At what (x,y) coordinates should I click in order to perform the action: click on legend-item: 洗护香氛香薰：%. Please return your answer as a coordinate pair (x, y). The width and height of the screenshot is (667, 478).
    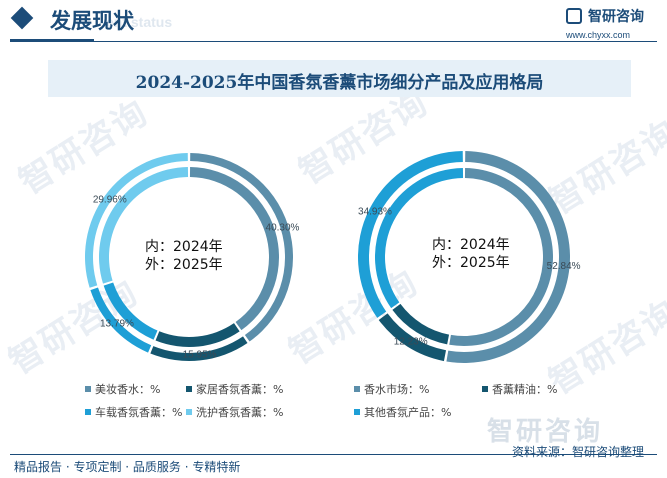
    Looking at the image, I should click on (234, 412).